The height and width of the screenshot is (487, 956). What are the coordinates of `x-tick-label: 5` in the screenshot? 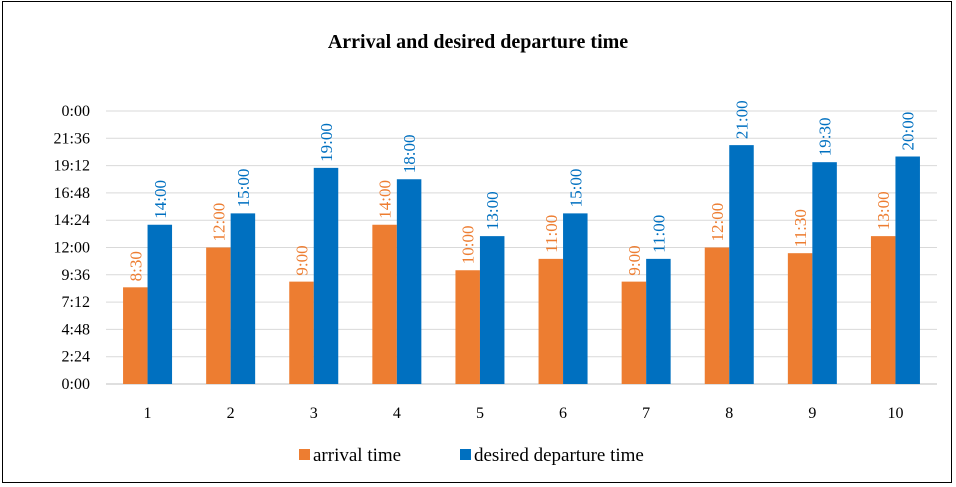 It's located at (480, 413).